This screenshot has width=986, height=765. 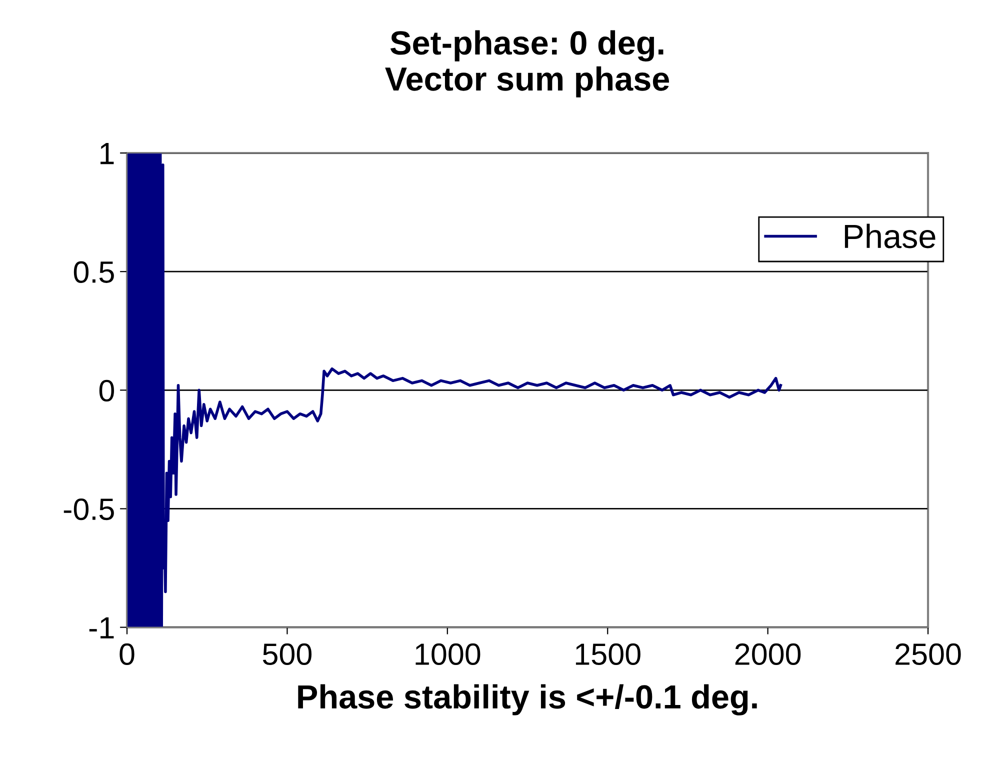 I want to click on y-tick-label: -1, so click(x=101, y=627).